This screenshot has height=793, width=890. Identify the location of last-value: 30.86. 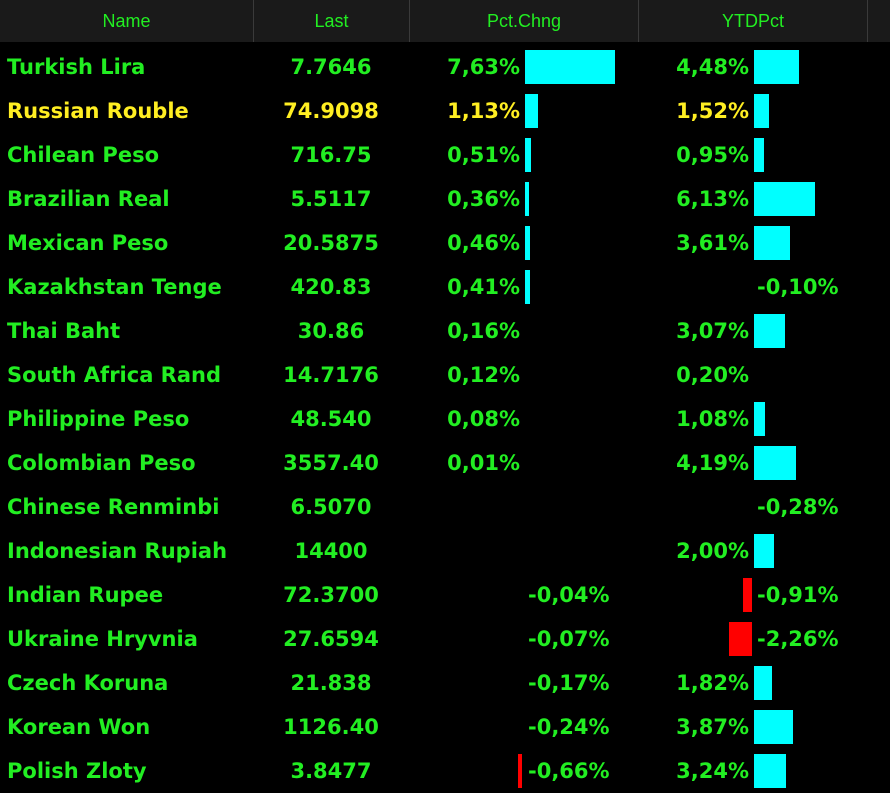
(331, 331).